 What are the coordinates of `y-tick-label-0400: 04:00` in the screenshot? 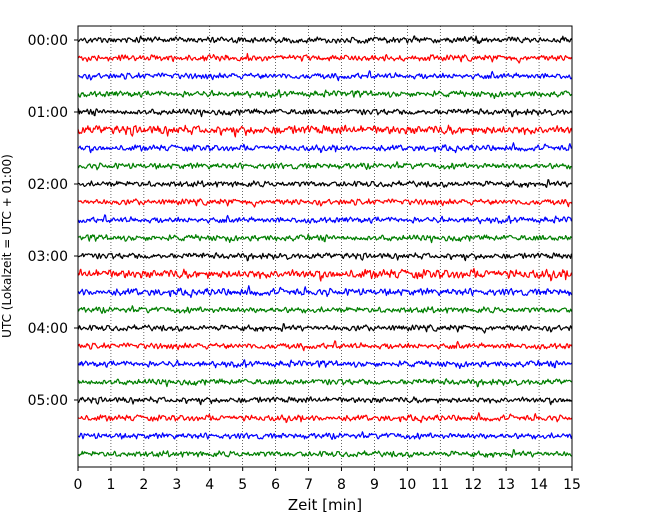 It's located at (48, 329).